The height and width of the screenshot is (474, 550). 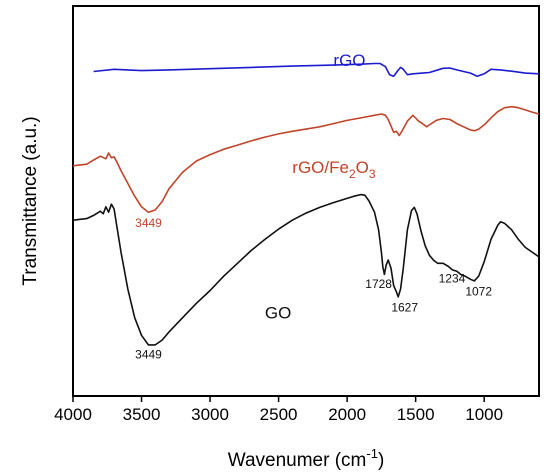 I want to click on x-tick-label: 2000, so click(x=347, y=414).